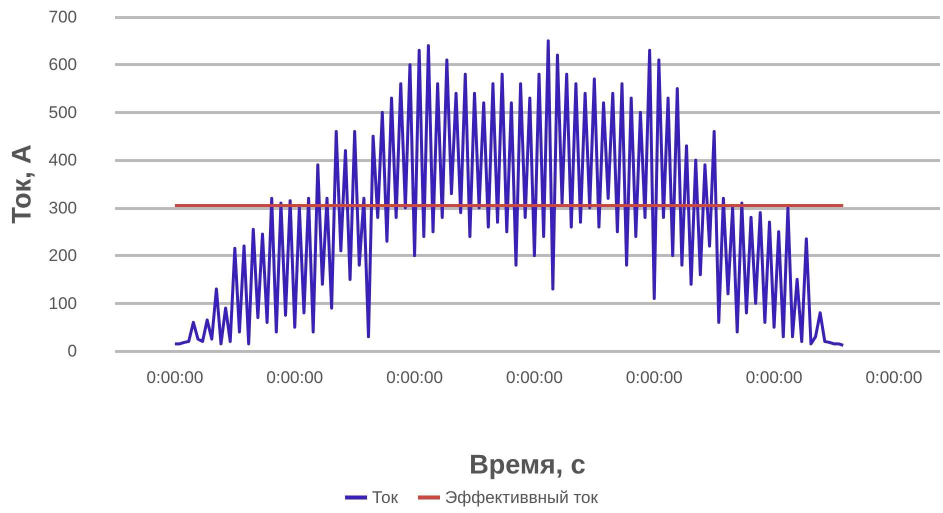  Describe the element at coordinates (72, 351) in the screenshot. I see `y-tick-label: 0` at that location.